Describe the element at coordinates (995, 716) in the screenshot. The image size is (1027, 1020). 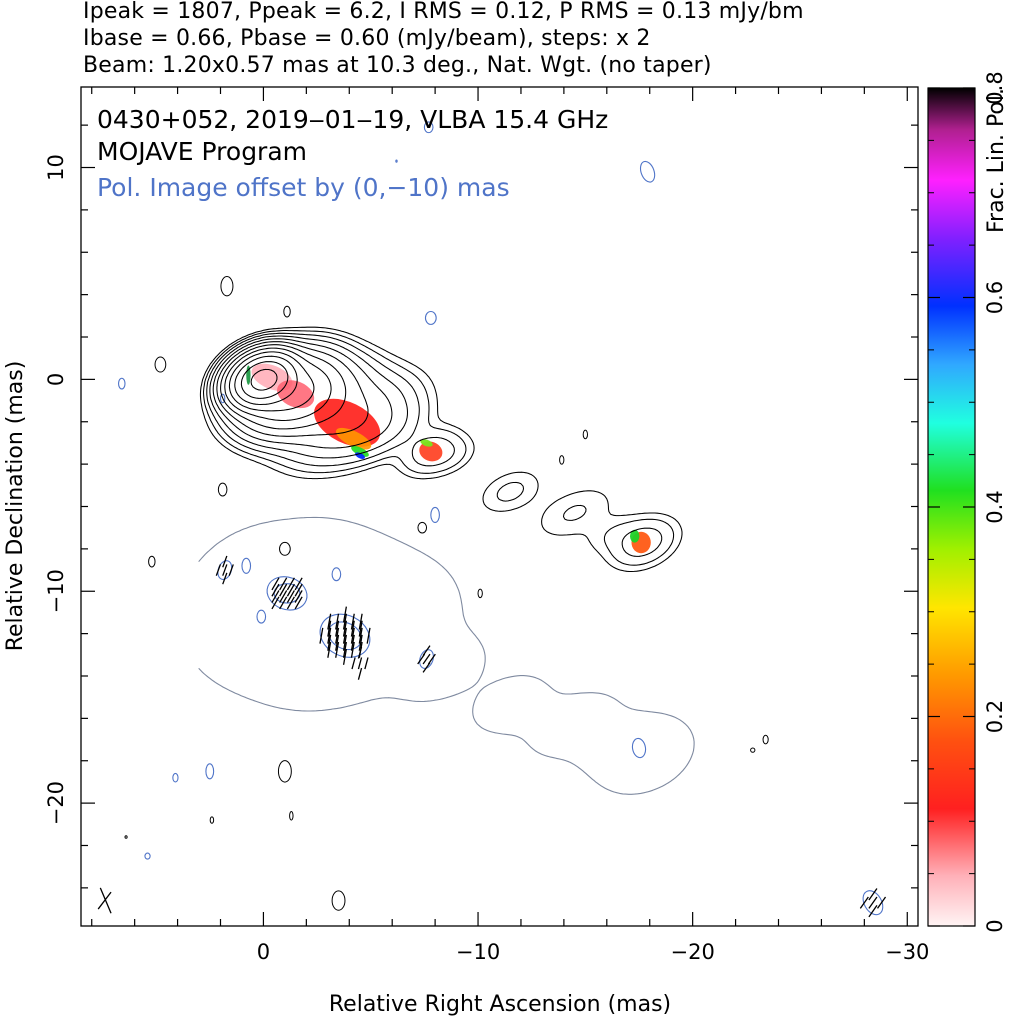
I see `colorbar-tick-label: 0.2` at that location.